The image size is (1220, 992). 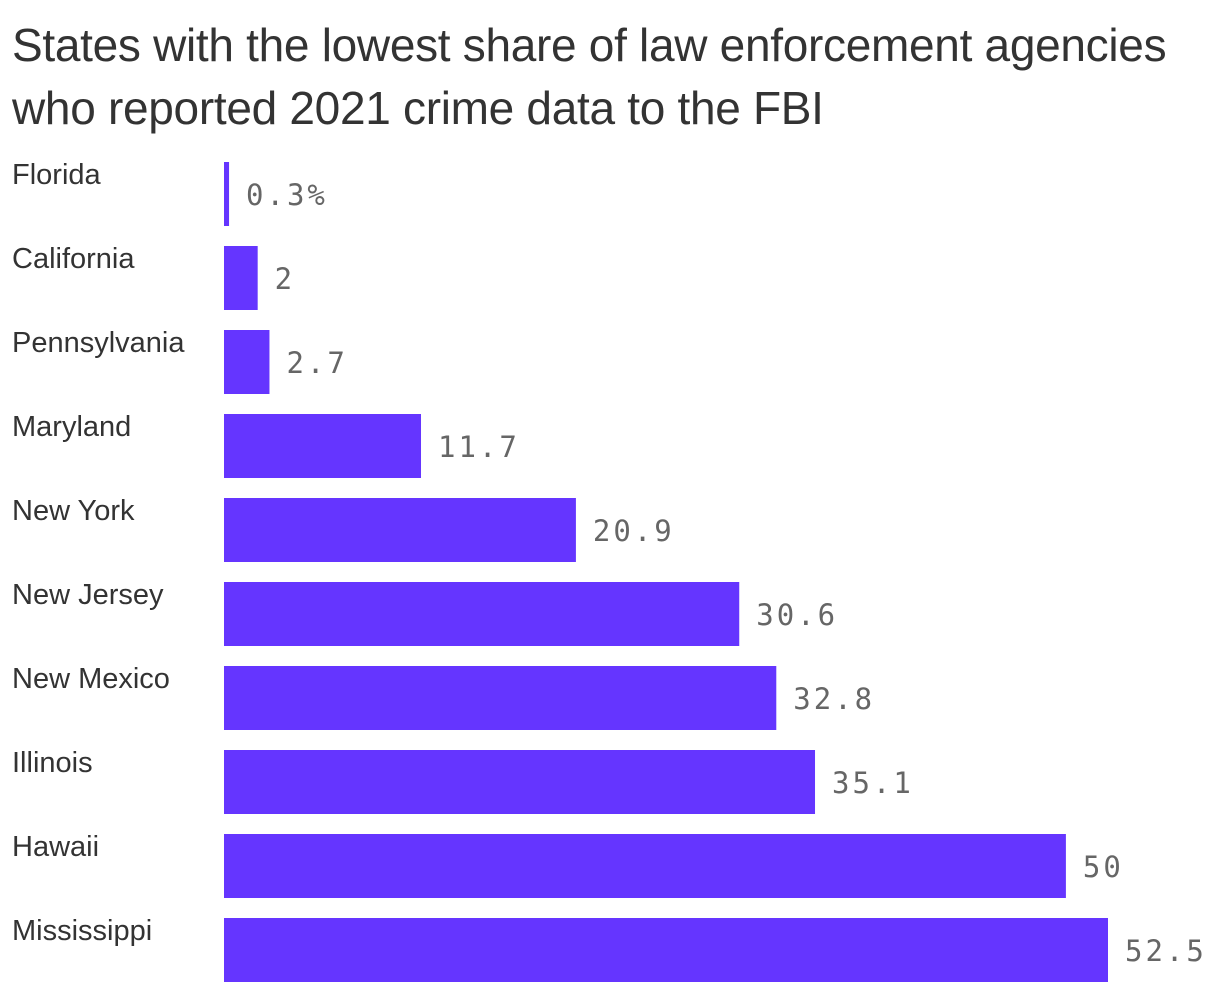 I want to click on bar-row: Mississippi 52.5, so click(x=609, y=948).